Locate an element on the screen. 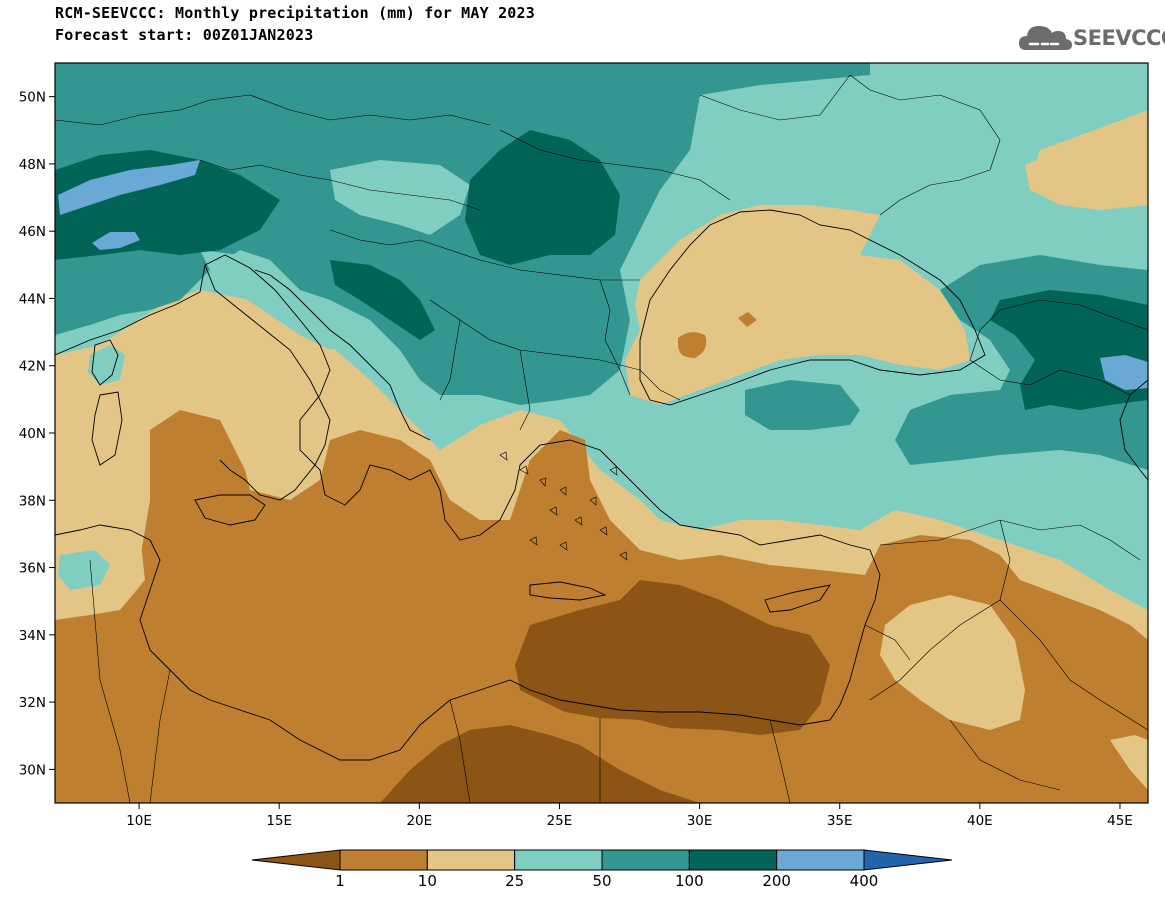 The image size is (1165, 907). field-100-200-west-balkans is located at coordinates (382, 300).